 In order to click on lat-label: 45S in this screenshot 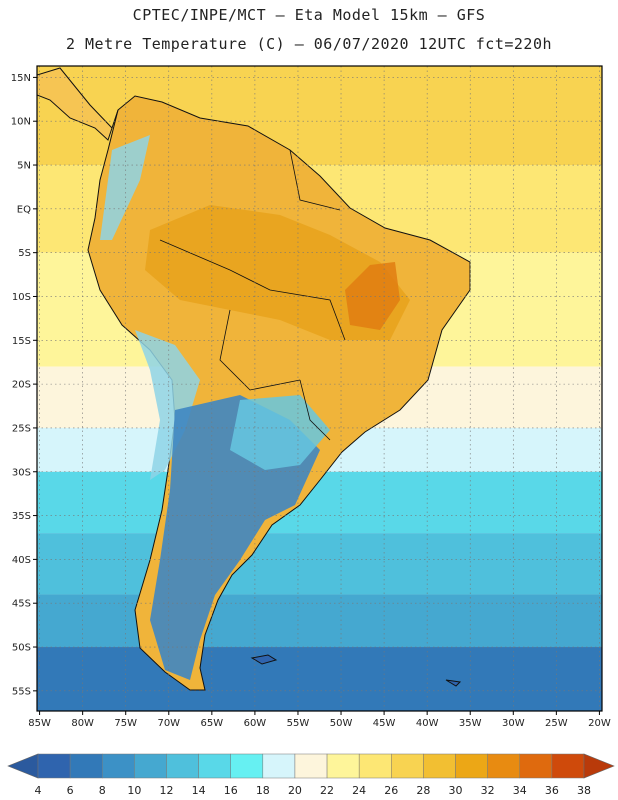, I will do `click(21, 604)`.